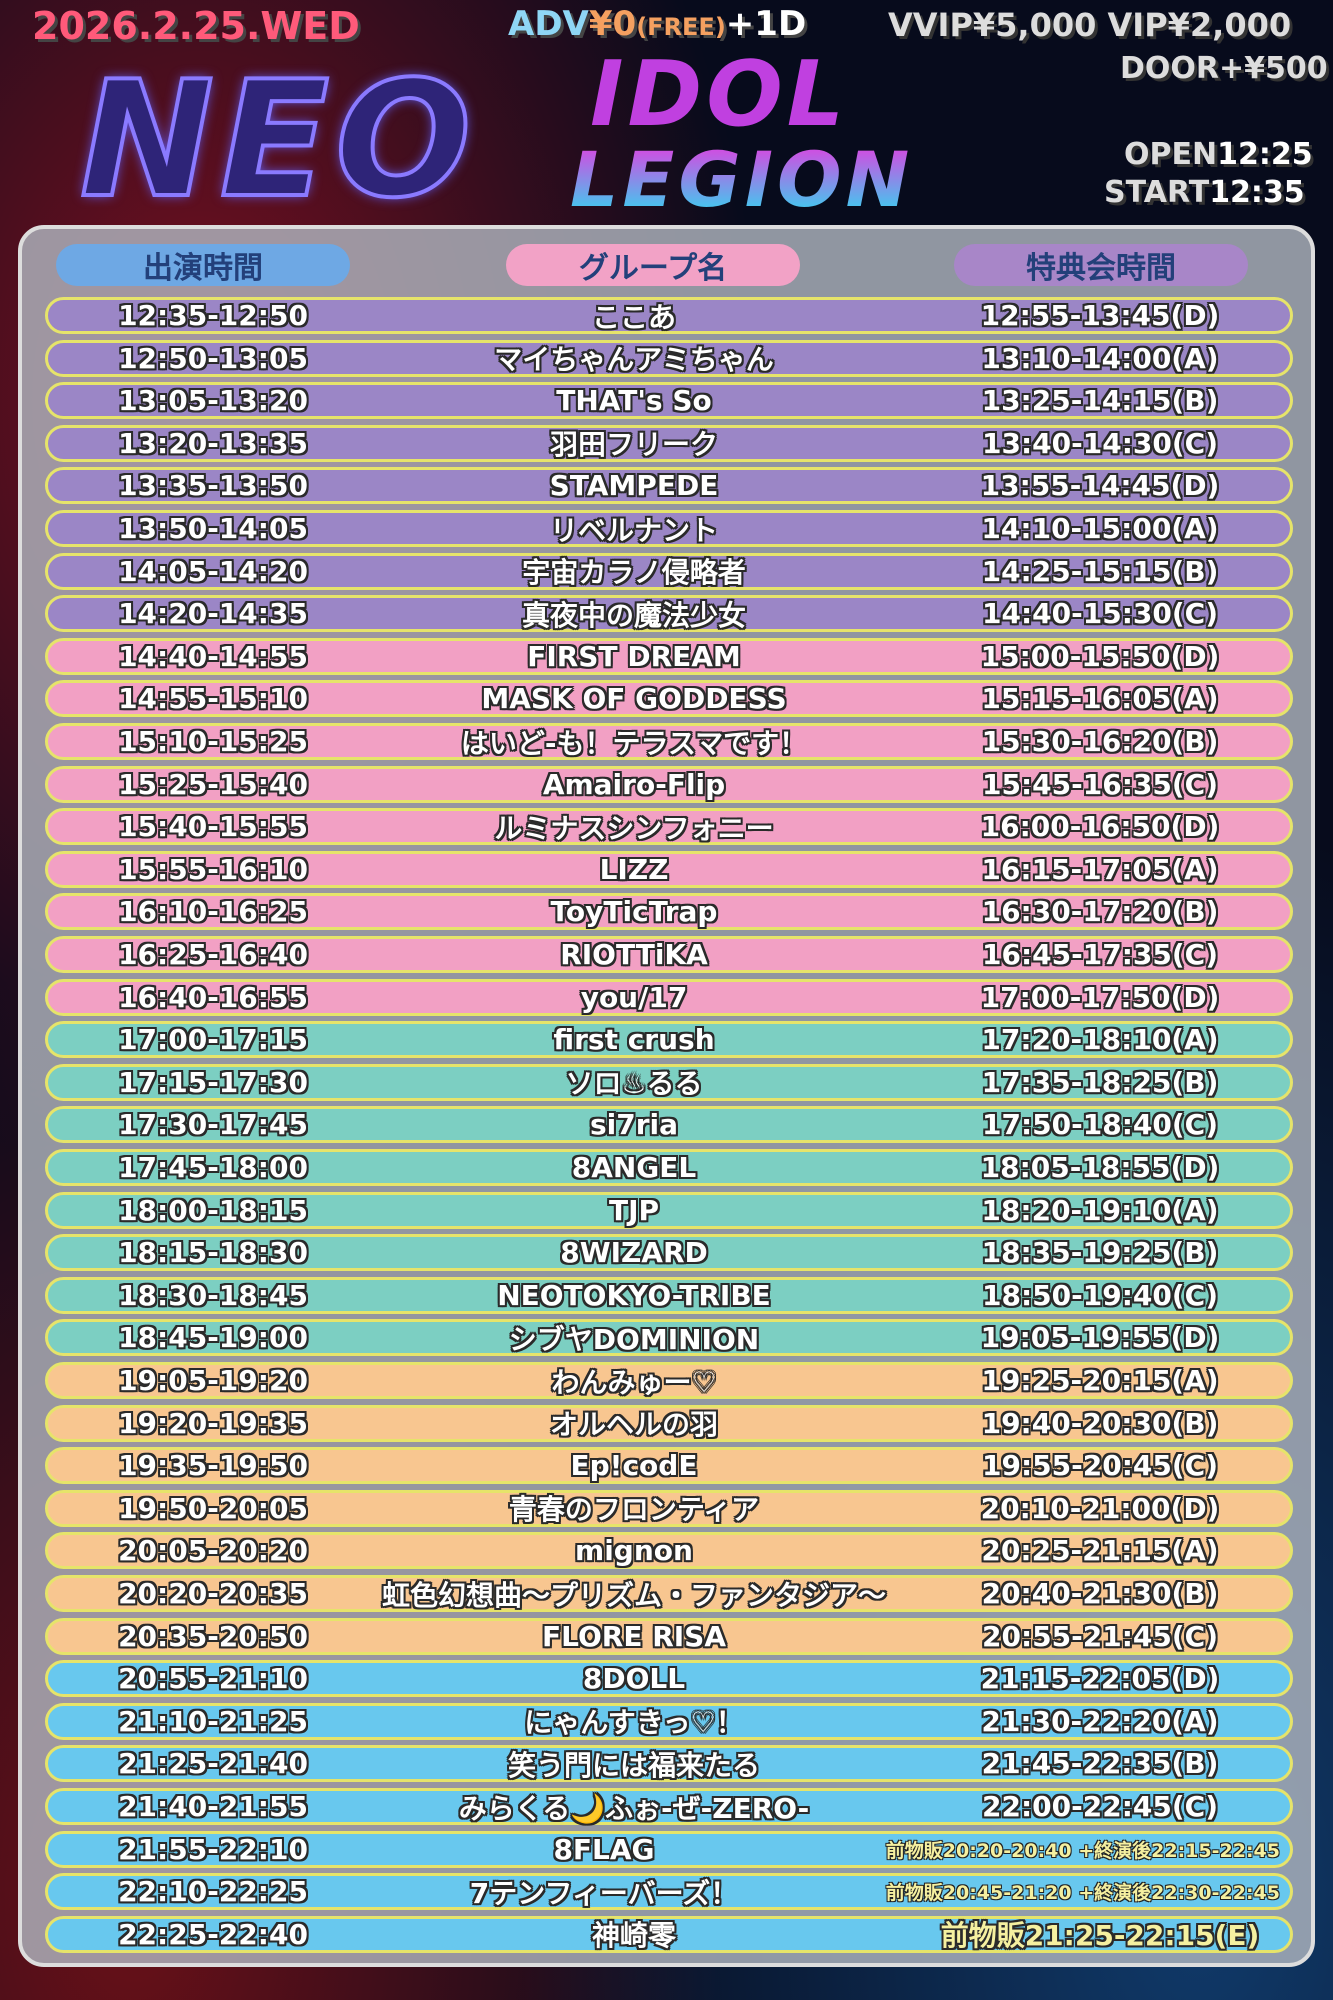  Describe the element at coordinates (634, 1723) in the screenshot. I see `group-name: にゃんすきっ♡！` at that location.